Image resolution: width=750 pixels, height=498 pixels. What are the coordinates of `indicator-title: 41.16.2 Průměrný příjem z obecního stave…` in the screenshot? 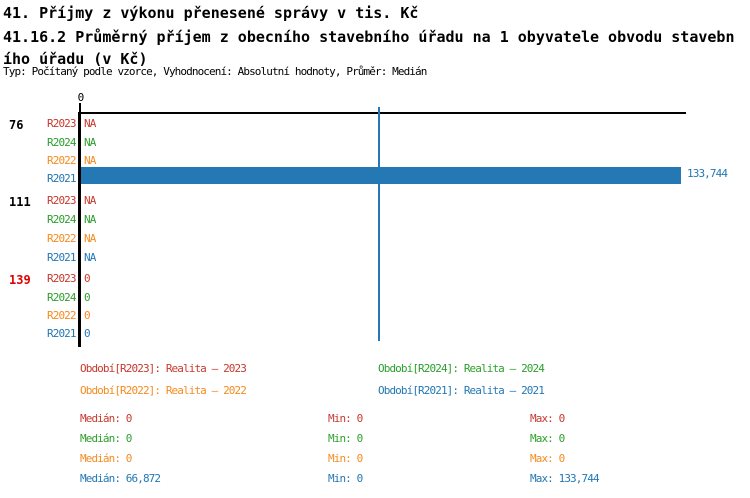 It's located at (369, 48).